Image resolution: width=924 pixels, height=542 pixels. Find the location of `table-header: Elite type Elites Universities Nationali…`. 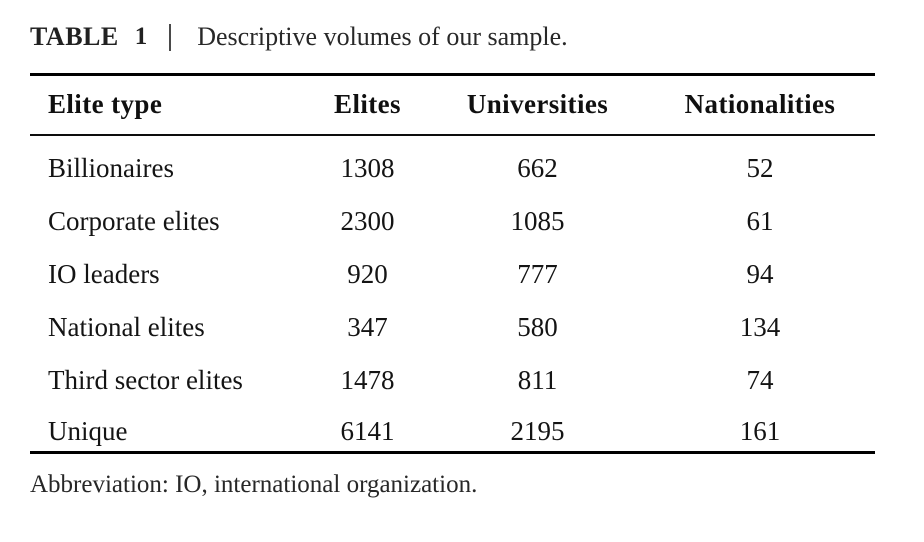

table-header: Elite type Elites Universities Nationali… is located at coordinates (452, 105).